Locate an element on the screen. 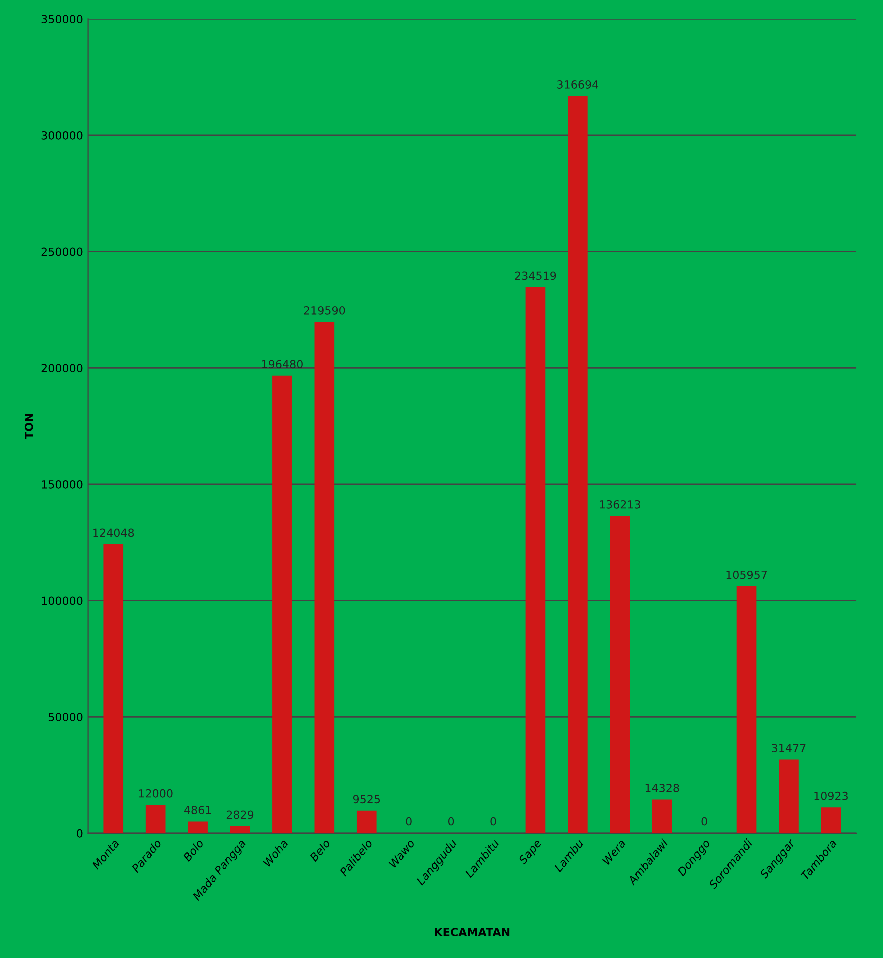 This screenshot has width=883, height=958. data-label: 124048 is located at coordinates (114, 533).